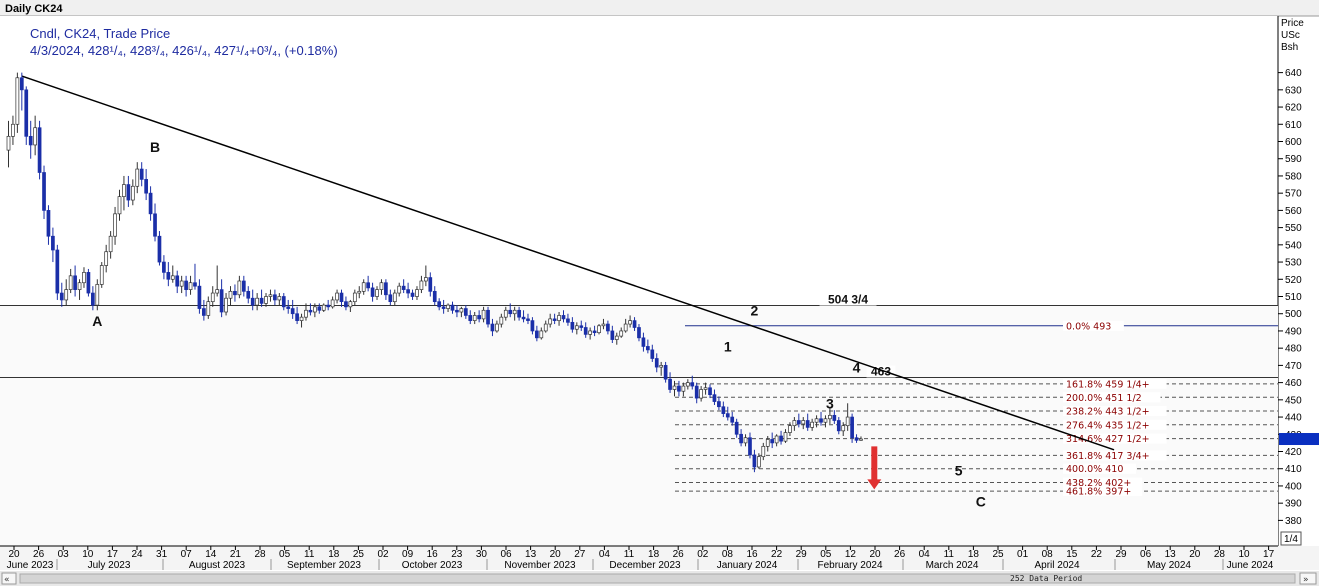 Image resolution: width=1319 pixels, height=586 pixels. I want to click on price-tick-label: 540, so click(1293, 245).